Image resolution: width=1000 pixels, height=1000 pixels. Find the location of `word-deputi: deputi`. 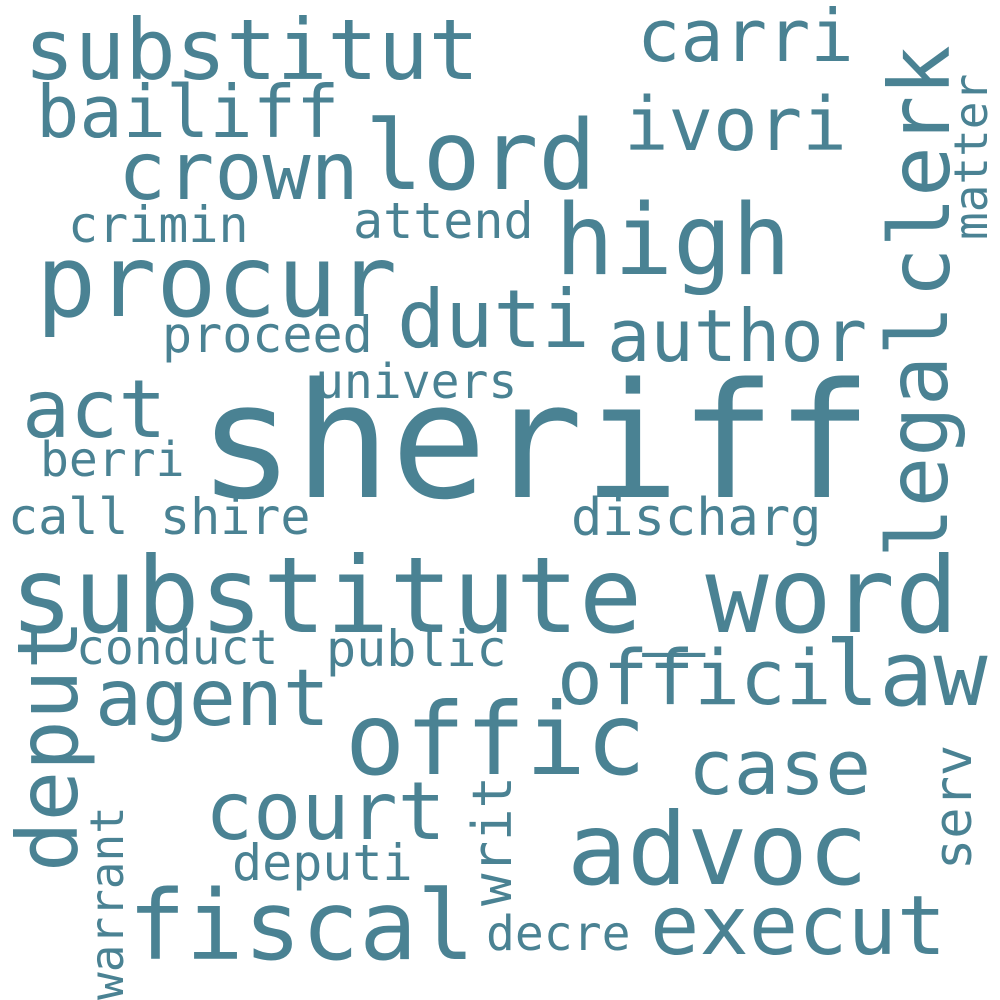

word-deputi: deputi is located at coordinates (322, 863).